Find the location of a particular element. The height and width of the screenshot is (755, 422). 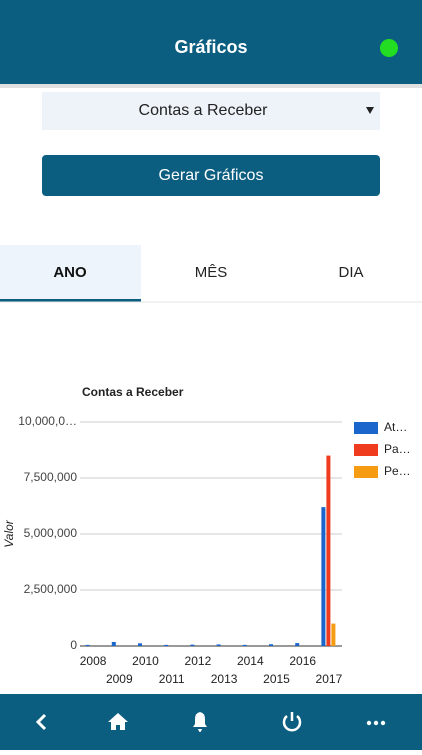

app-bar is located at coordinates (211, 42).